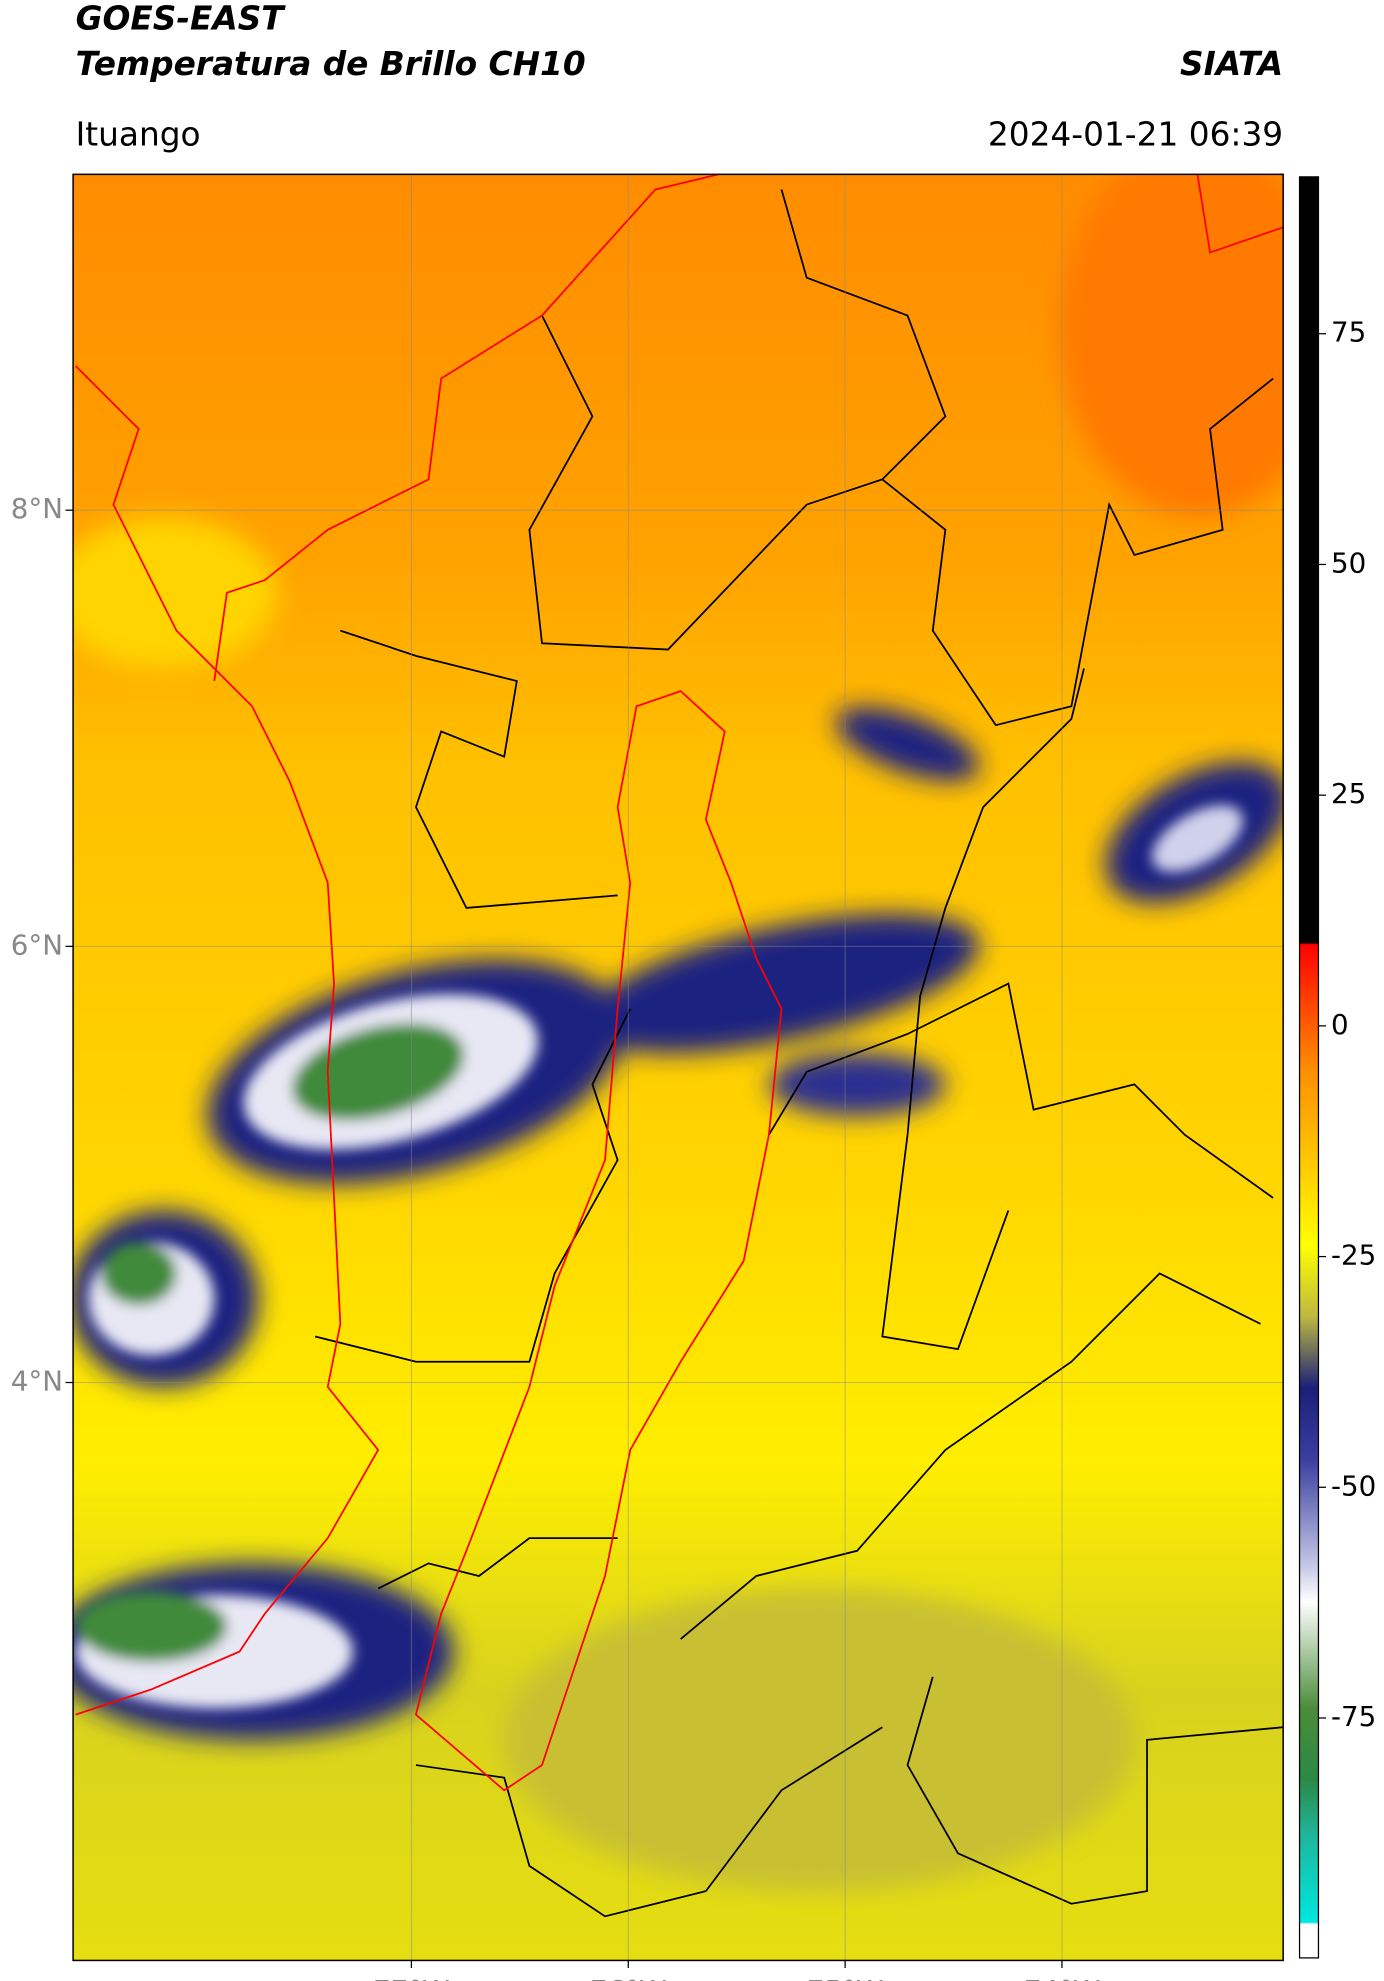 This screenshot has width=1384, height=1981. Describe the element at coordinates (1353, 1485) in the screenshot. I see `colorbar-tick-label: -50` at that location.